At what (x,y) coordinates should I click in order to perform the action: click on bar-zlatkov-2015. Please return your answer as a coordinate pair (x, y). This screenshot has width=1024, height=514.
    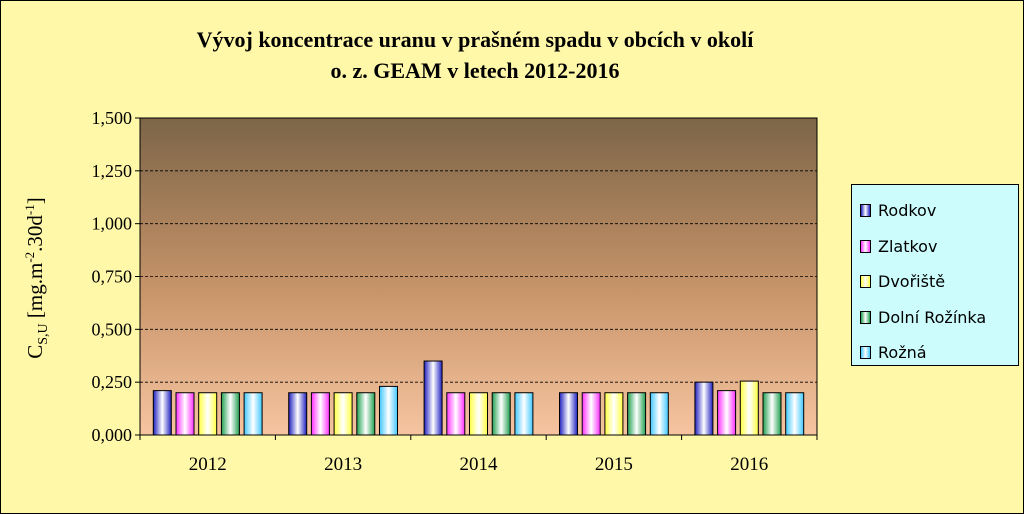
    Looking at the image, I should click on (591, 414).